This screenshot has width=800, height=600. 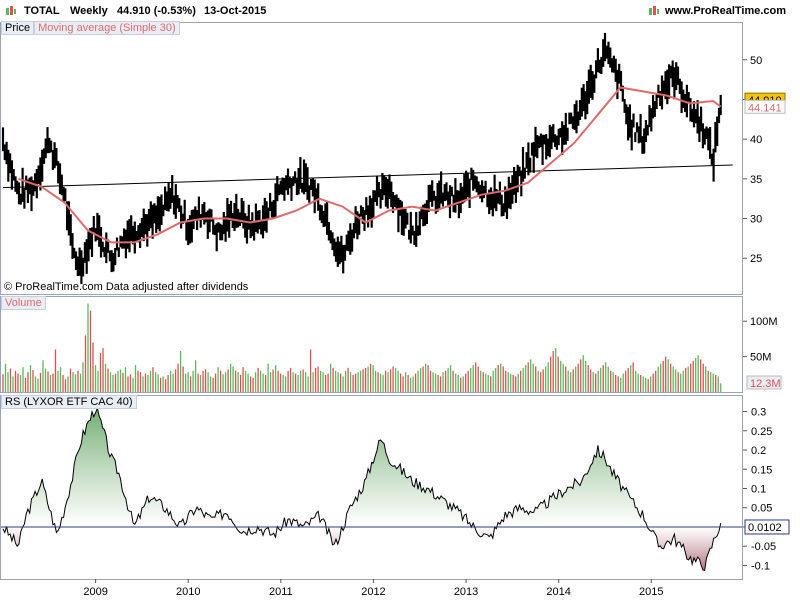 I want to click on rs-tick-label: -0.05, so click(x=763, y=547).